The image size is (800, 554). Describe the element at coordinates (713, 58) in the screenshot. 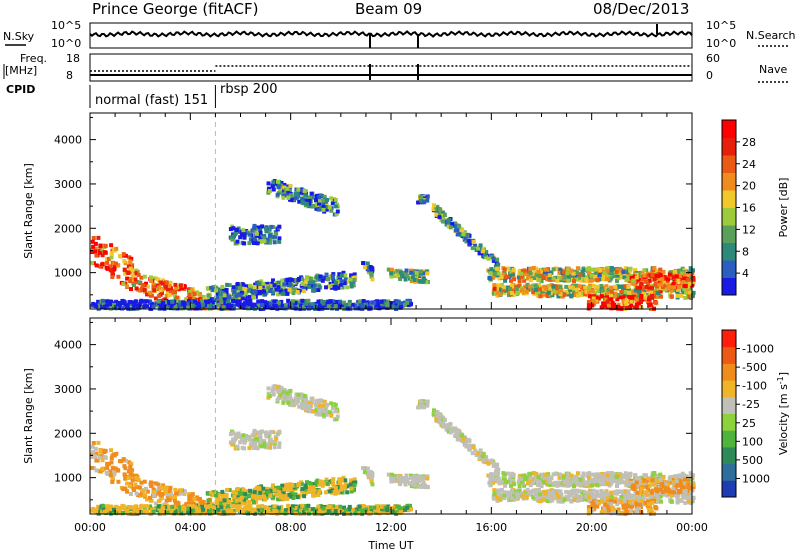

I see `nave-tick-hi: 60` at that location.